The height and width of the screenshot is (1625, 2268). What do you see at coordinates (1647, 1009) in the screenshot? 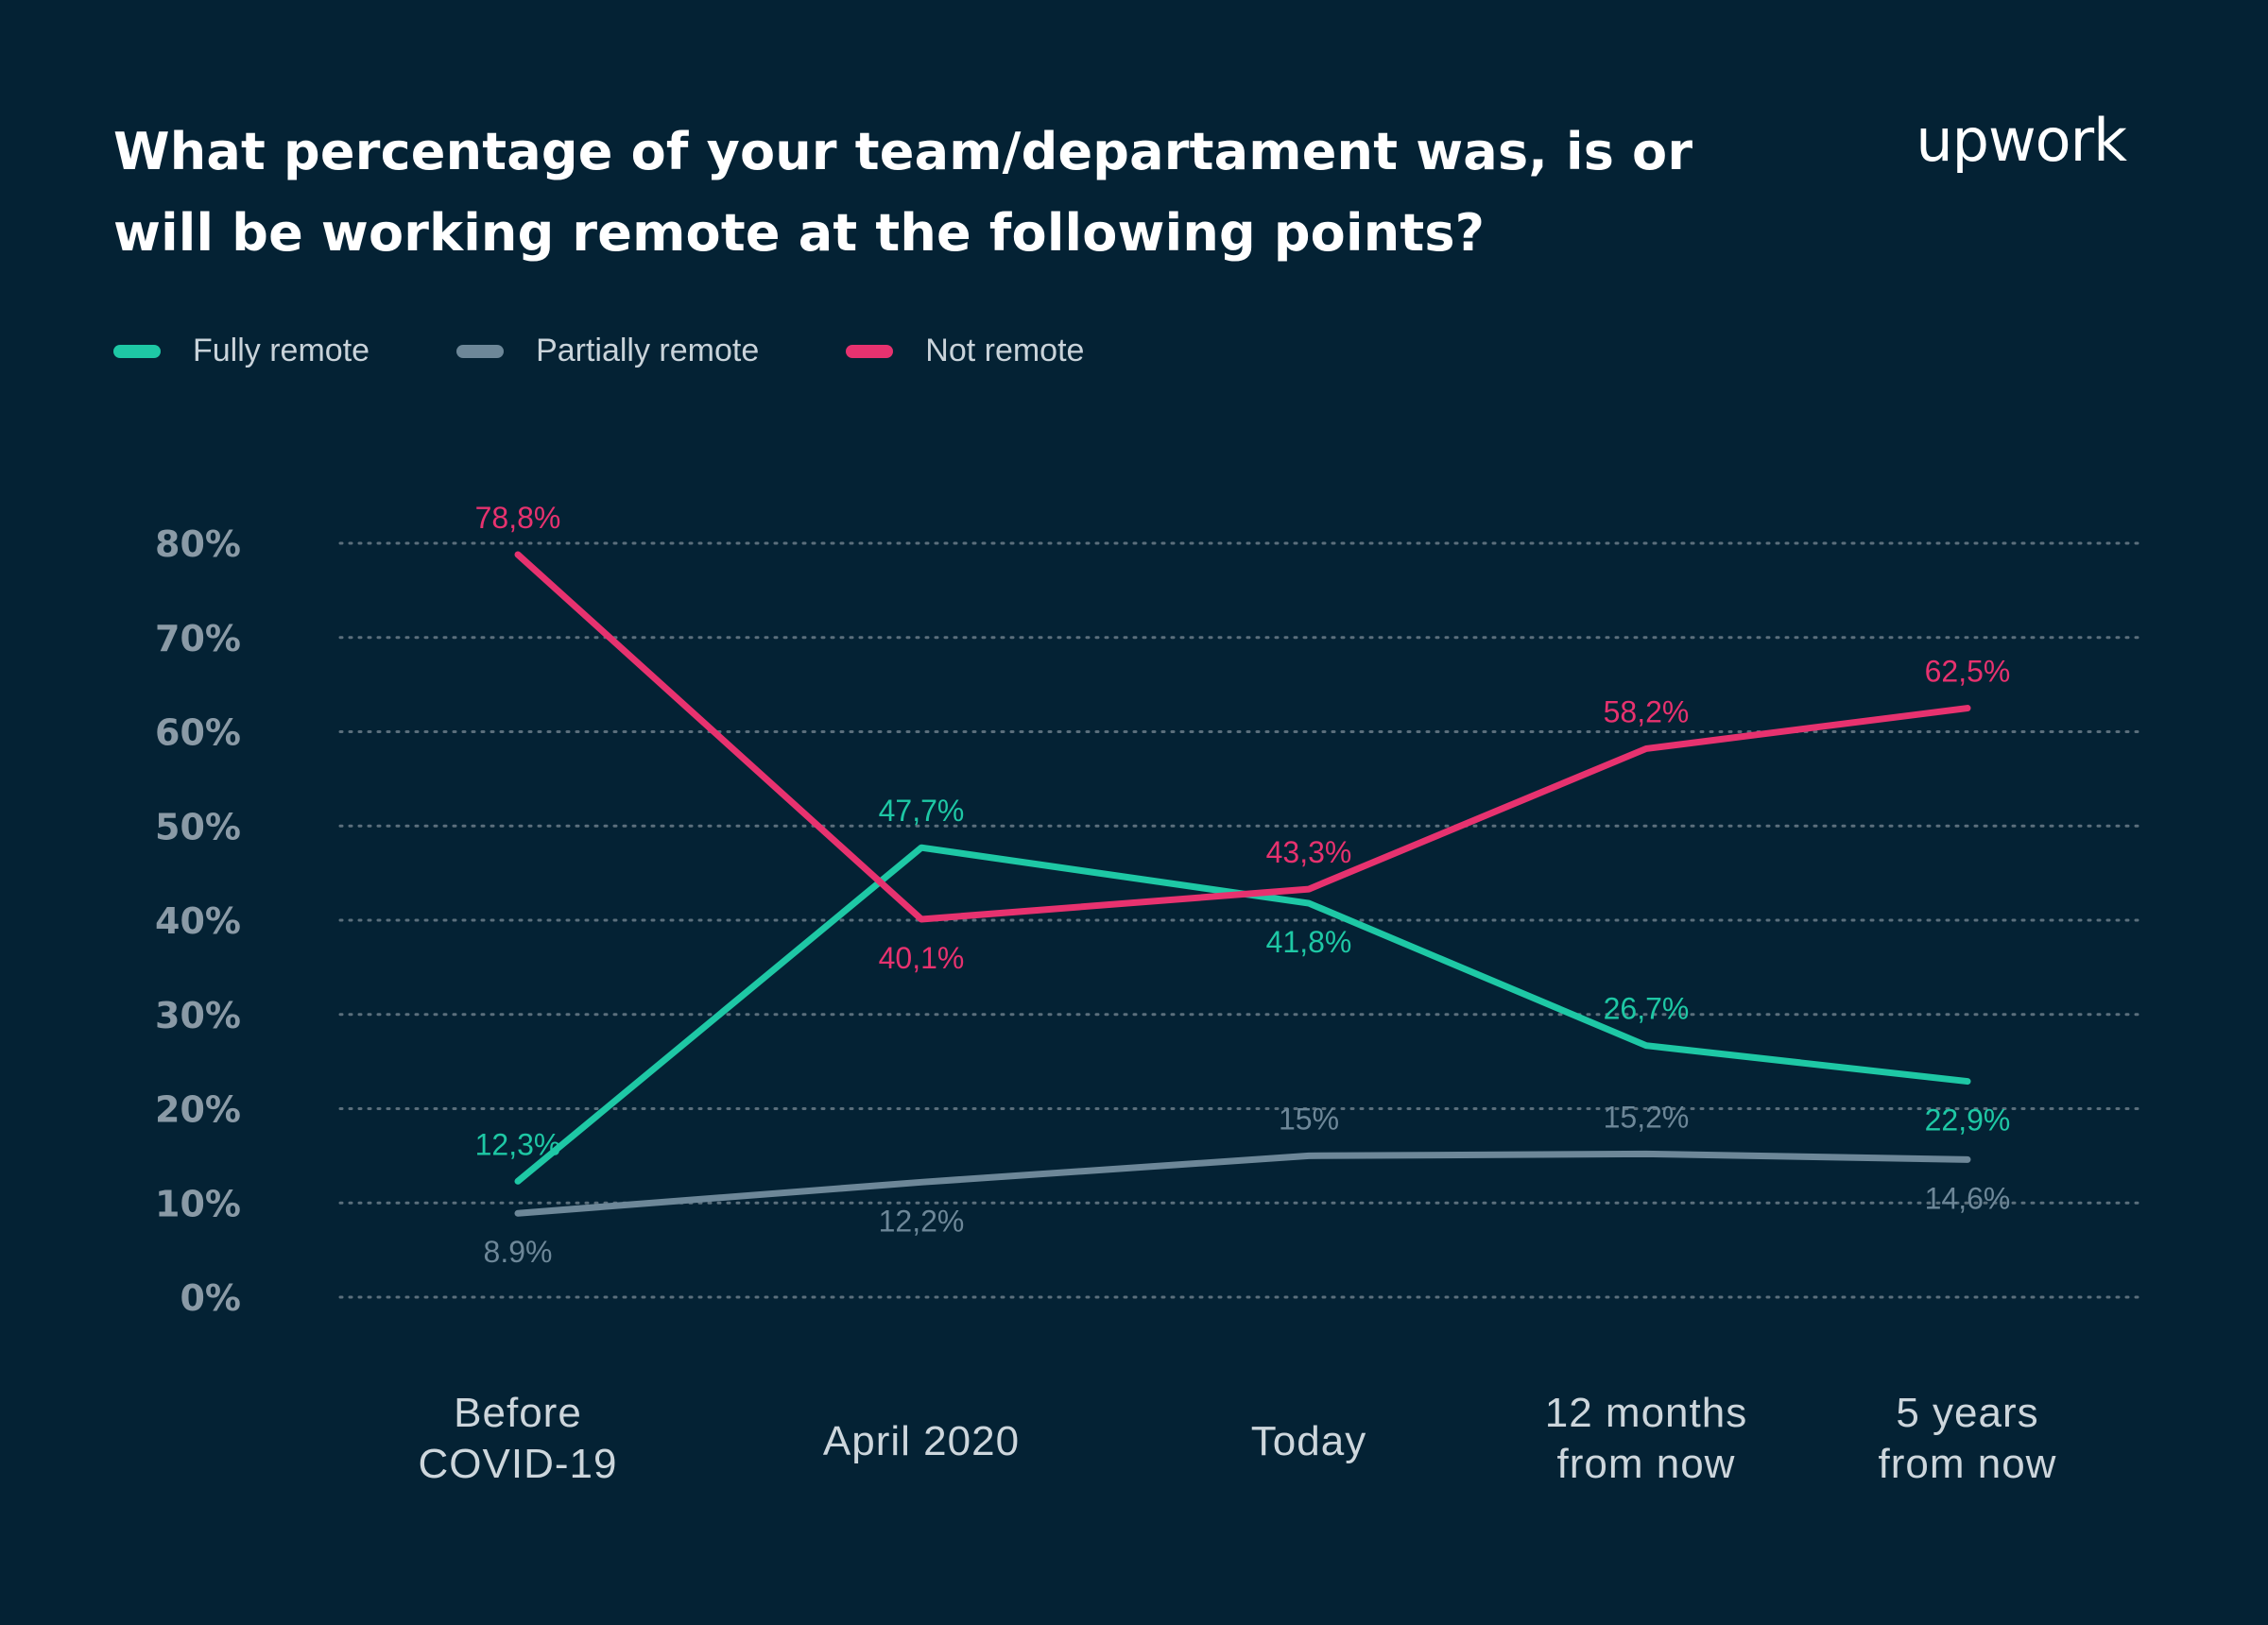
I see `data-label: 26,7%` at bounding box center [1647, 1009].